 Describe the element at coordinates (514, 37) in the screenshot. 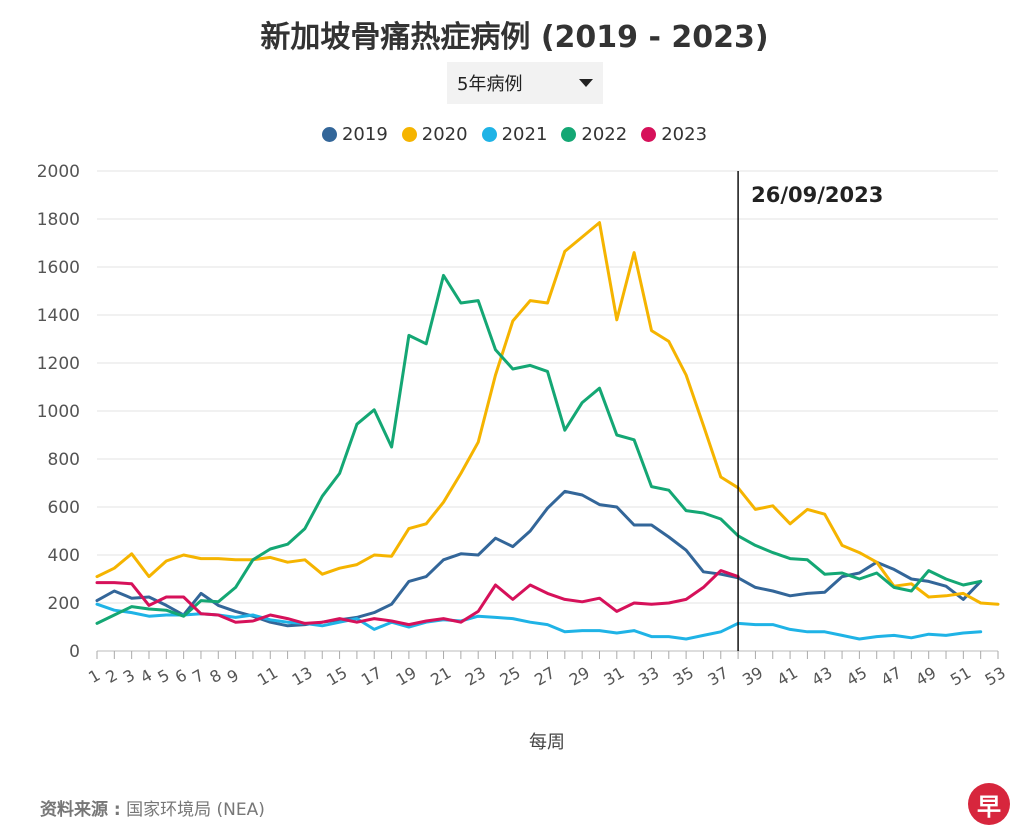

I see `chart-title: 新加坡骨痛热症病例 (2019 - 2023)` at that location.